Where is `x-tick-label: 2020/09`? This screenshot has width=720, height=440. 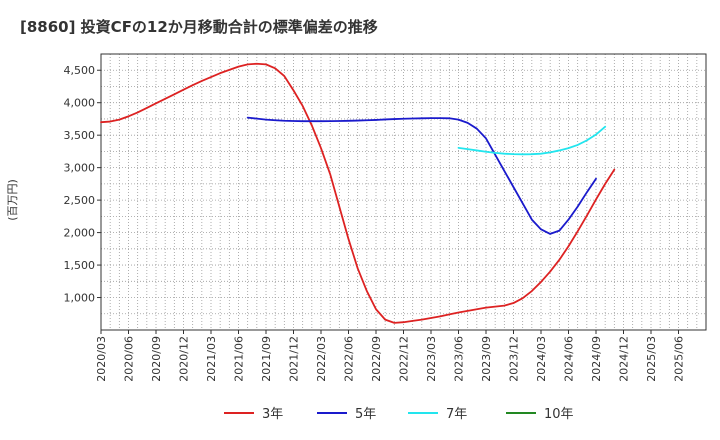
x-tick-label: 2020/09 is located at coordinates (156, 359).